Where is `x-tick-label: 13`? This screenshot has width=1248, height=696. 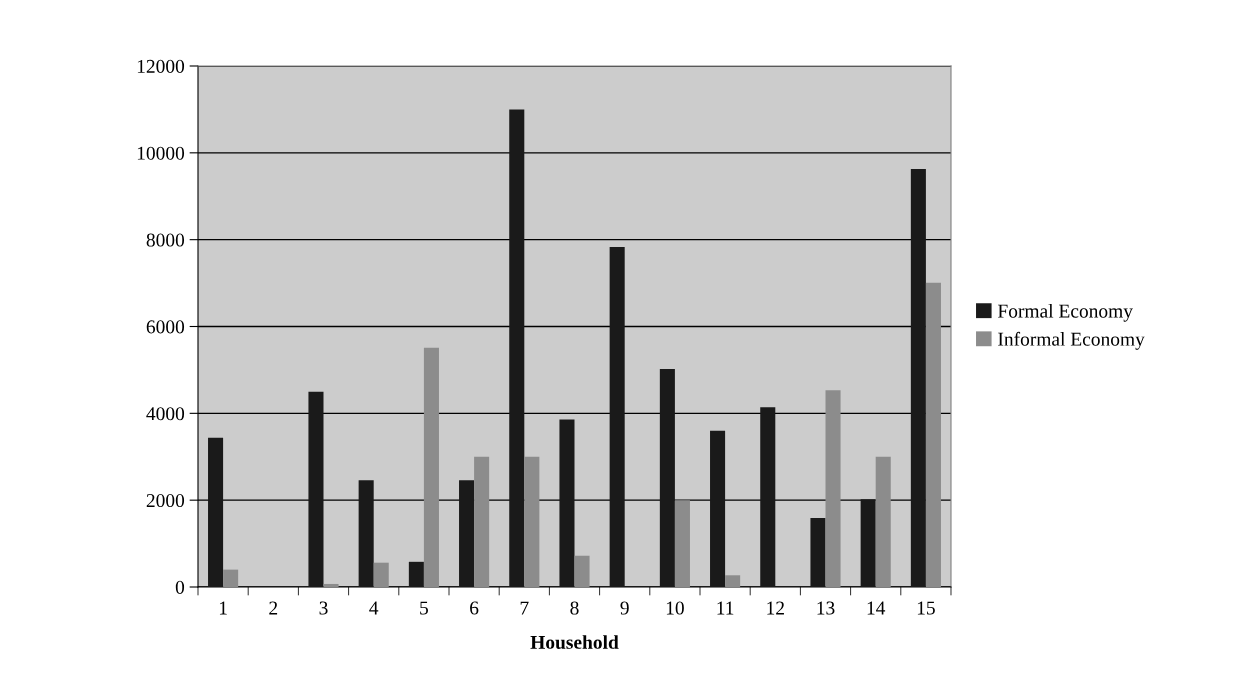
x-tick-label: 13 is located at coordinates (826, 608).